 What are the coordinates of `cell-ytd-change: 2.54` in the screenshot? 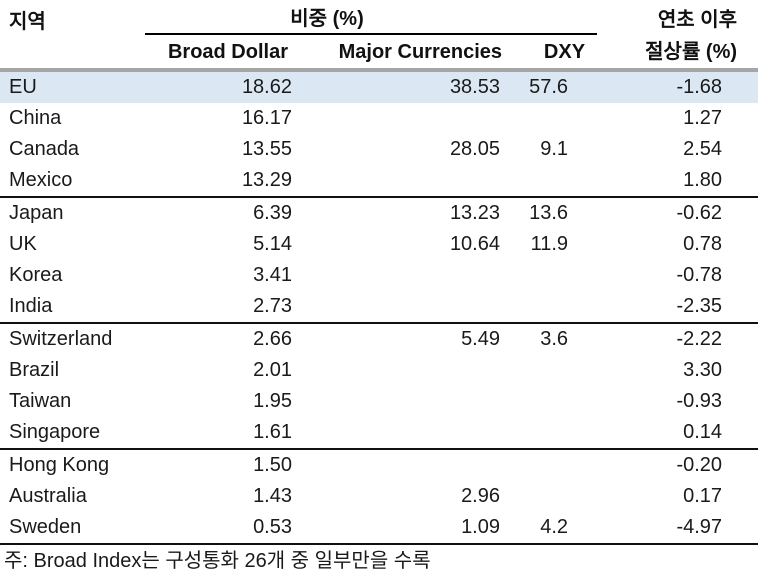 It's located at (703, 149).